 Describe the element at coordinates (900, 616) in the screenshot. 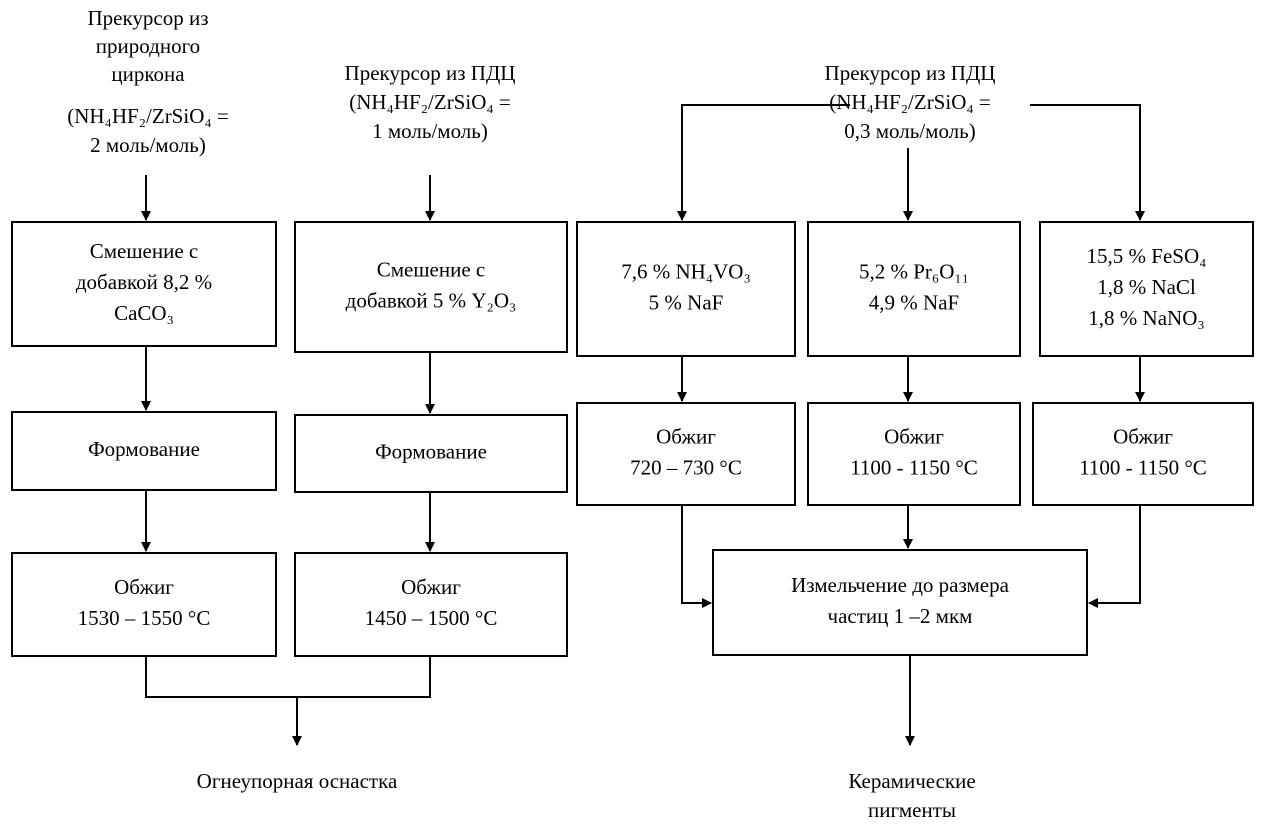

I see `box-text: частиц 1 –2 мкм` at that location.